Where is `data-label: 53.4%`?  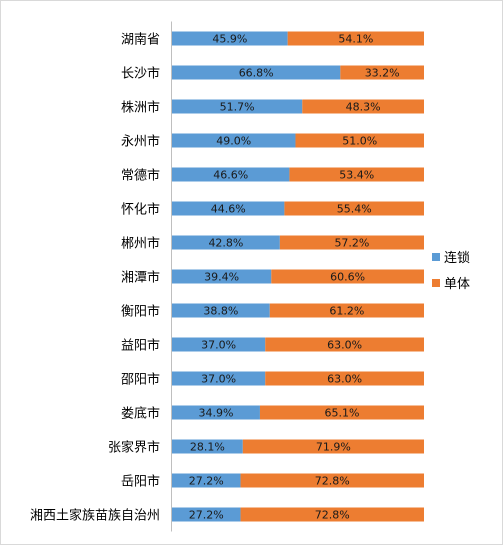 data-label: 53.4% is located at coordinates (356, 175).